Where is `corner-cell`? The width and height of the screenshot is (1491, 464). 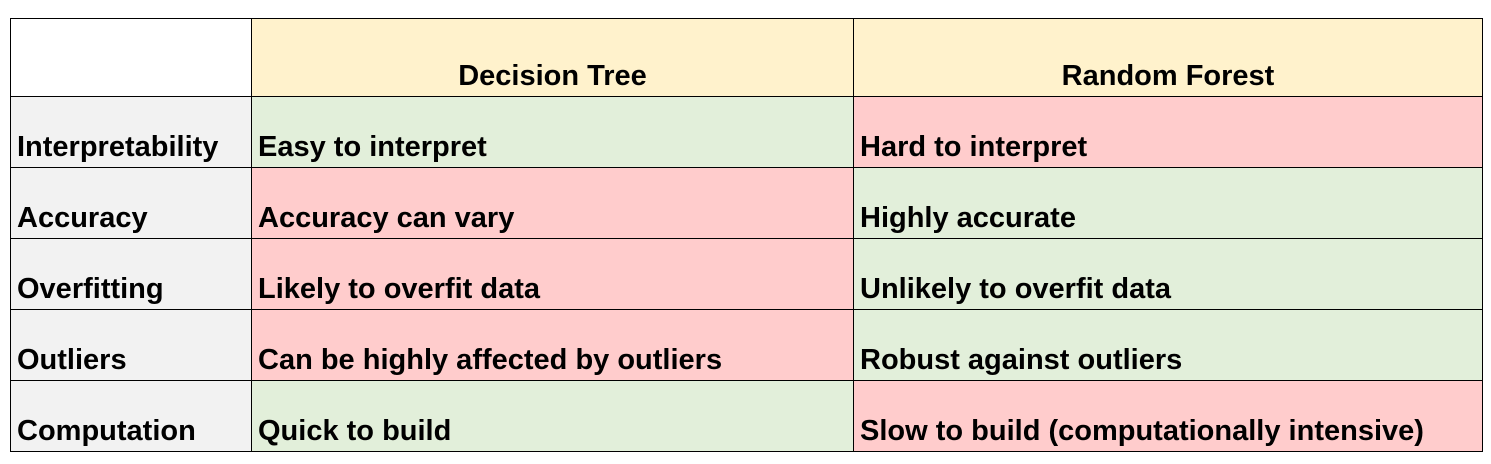
corner-cell is located at coordinates (131, 57).